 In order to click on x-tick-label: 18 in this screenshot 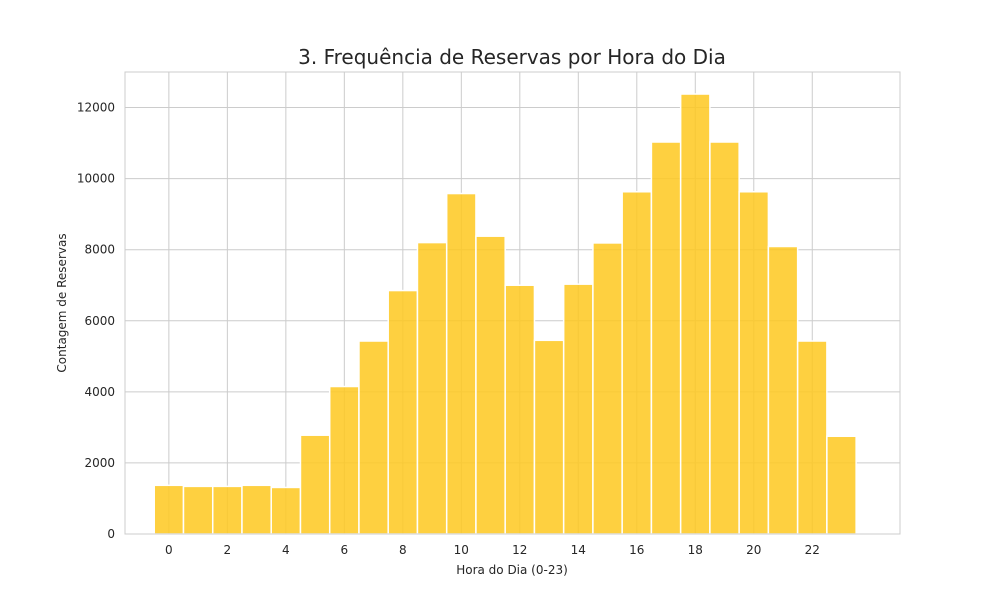, I will do `click(695, 550)`.